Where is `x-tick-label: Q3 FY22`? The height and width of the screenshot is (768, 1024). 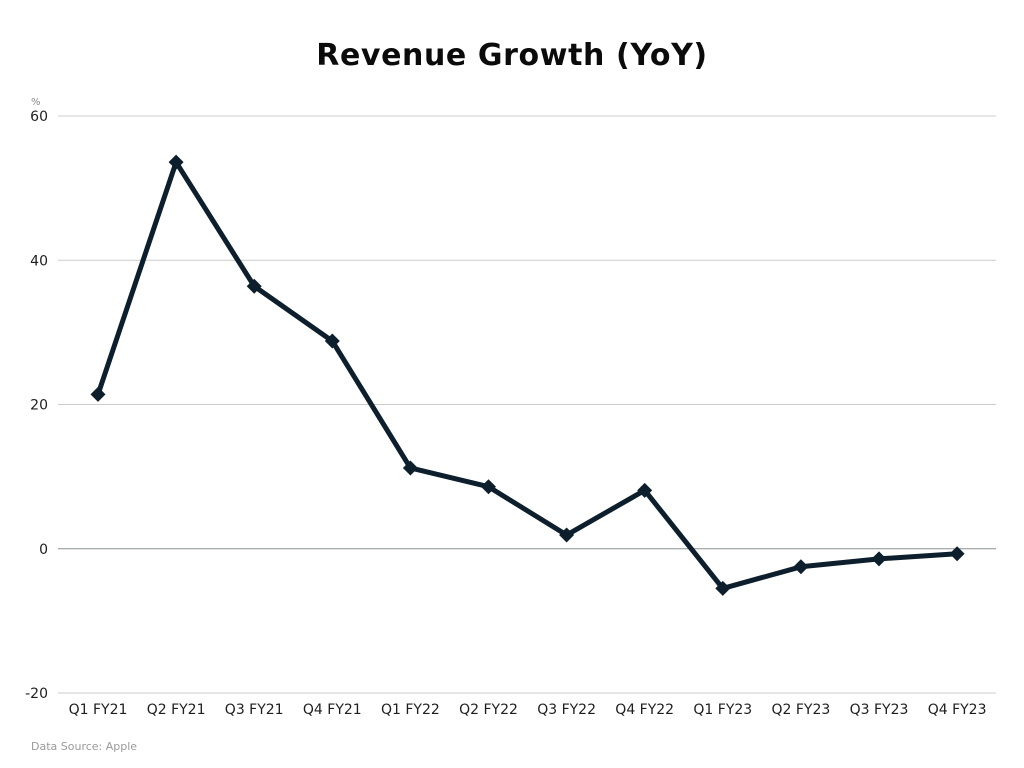 x-tick-label: Q3 FY22 is located at coordinates (566, 710).